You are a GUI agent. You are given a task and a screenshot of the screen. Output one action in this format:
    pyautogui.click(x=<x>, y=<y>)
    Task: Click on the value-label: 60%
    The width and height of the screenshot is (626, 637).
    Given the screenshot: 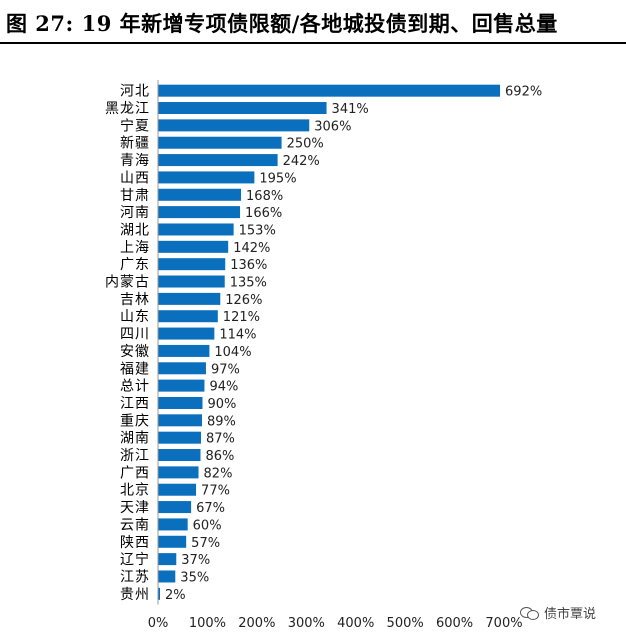 What is the action you would take?
    pyautogui.click(x=207, y=525)
    